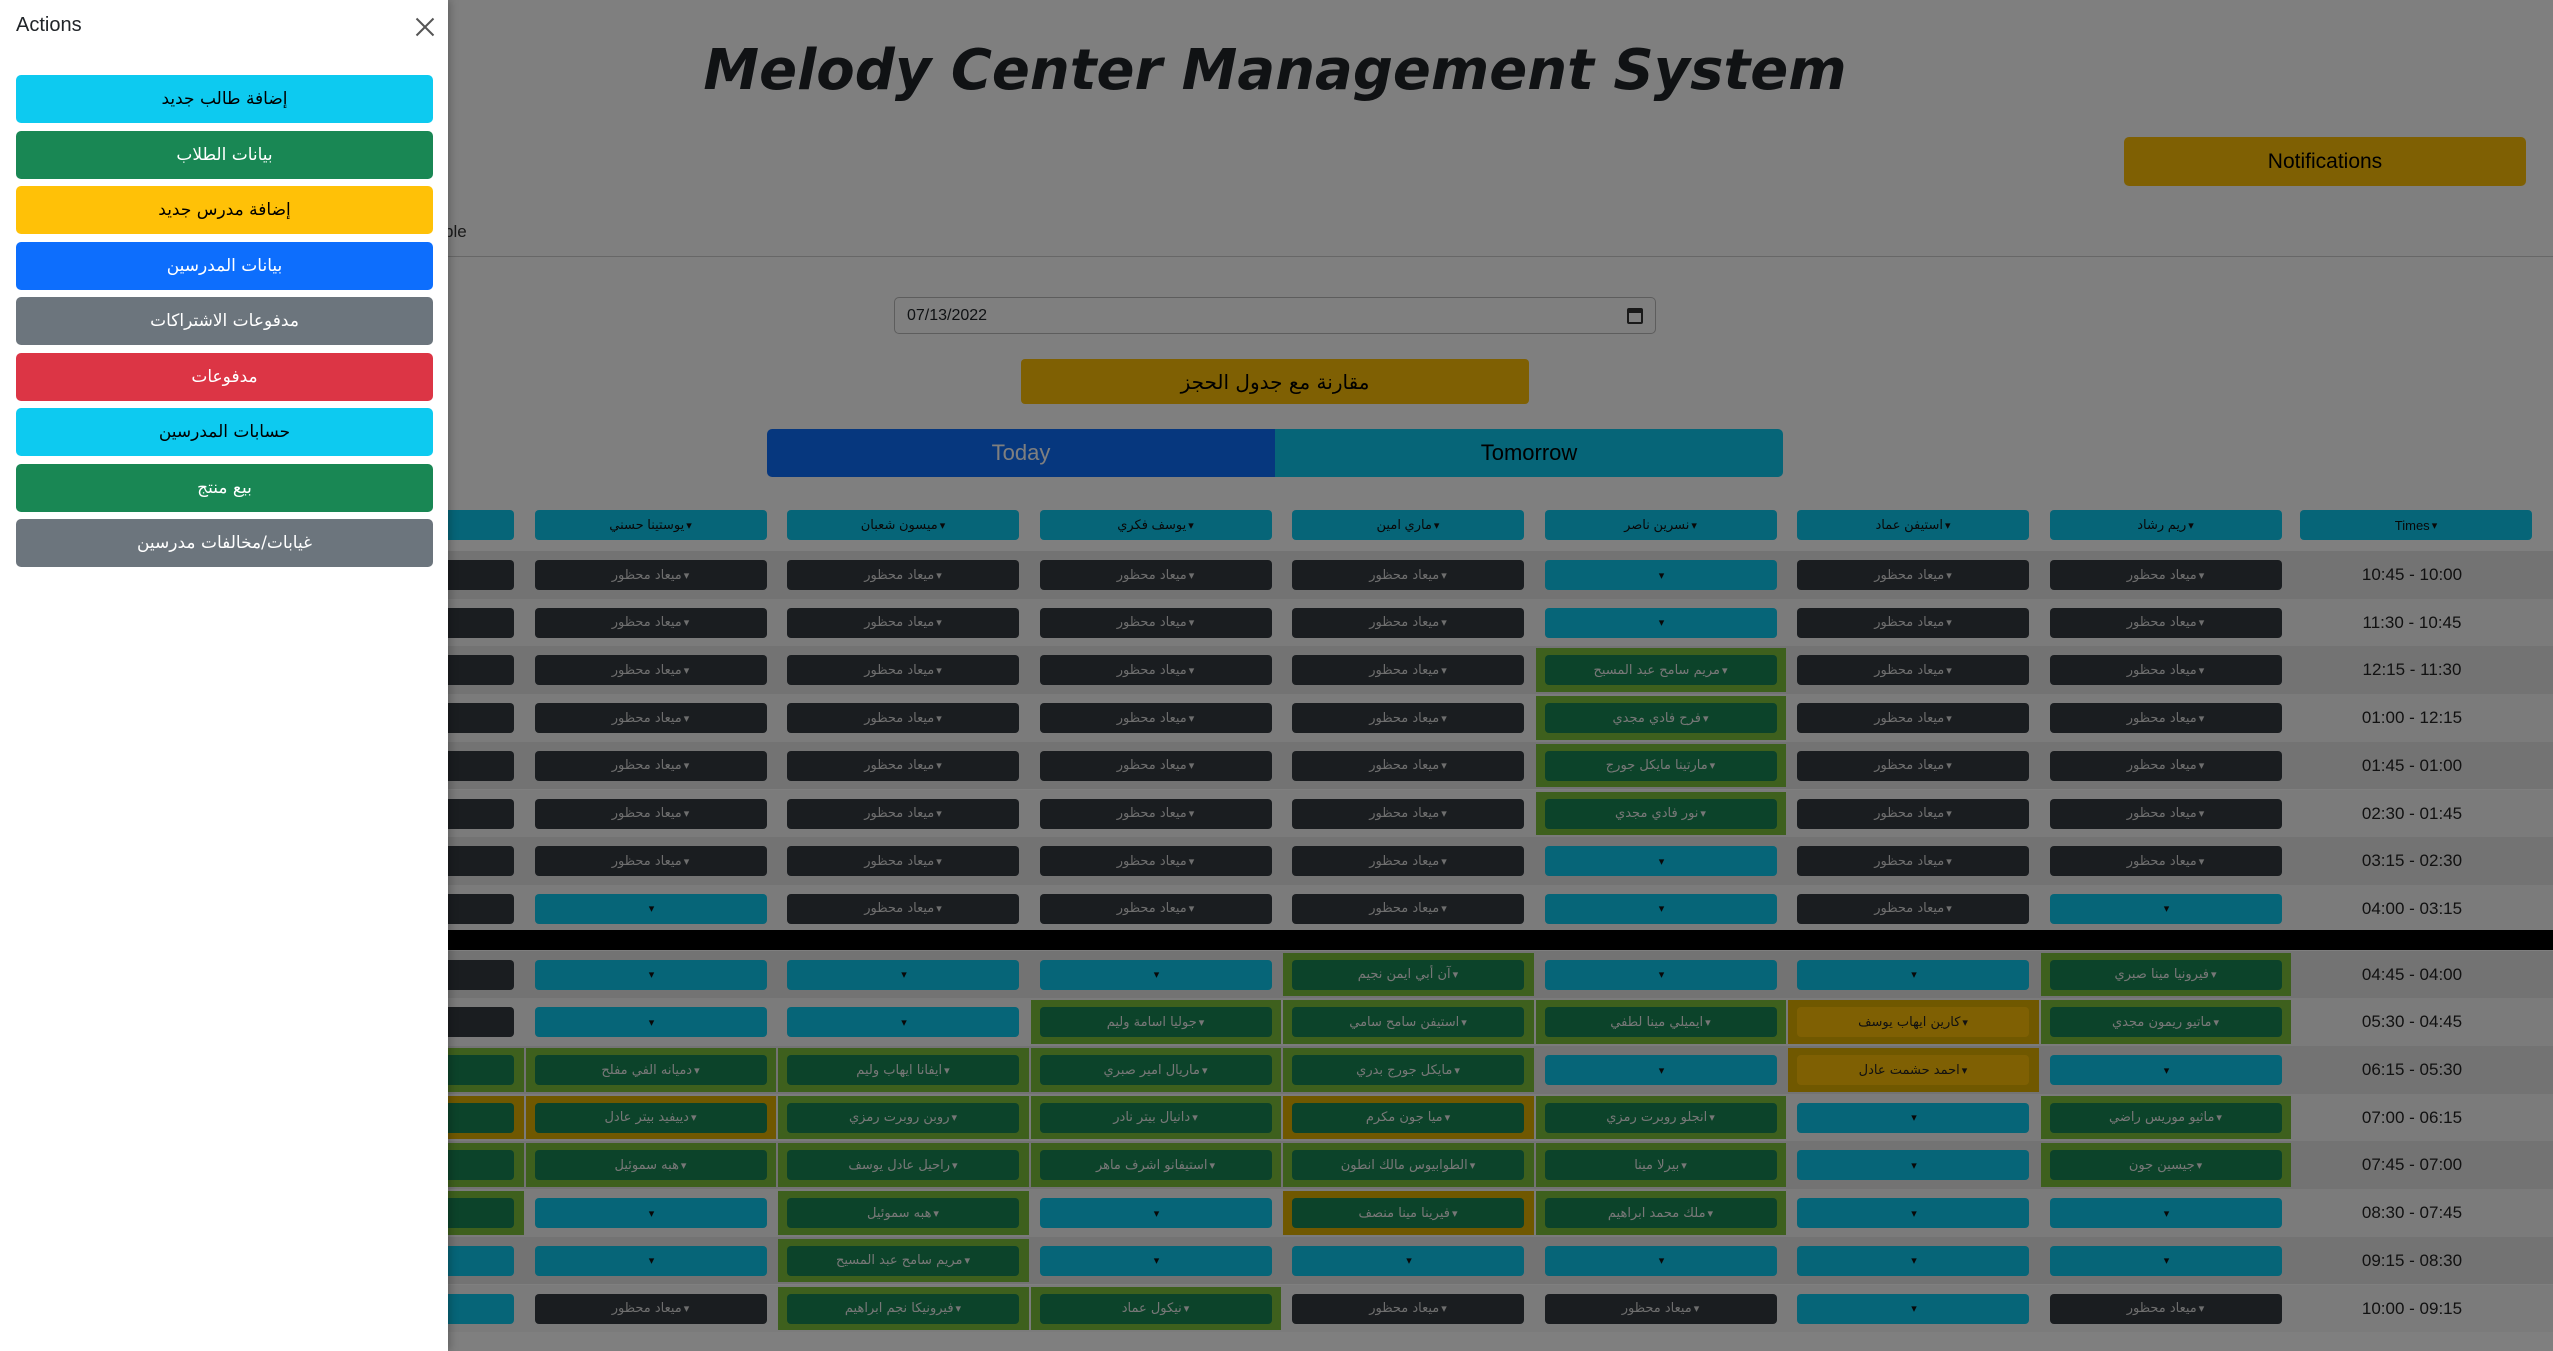  I want to click on close-icon, so click(425, 27).